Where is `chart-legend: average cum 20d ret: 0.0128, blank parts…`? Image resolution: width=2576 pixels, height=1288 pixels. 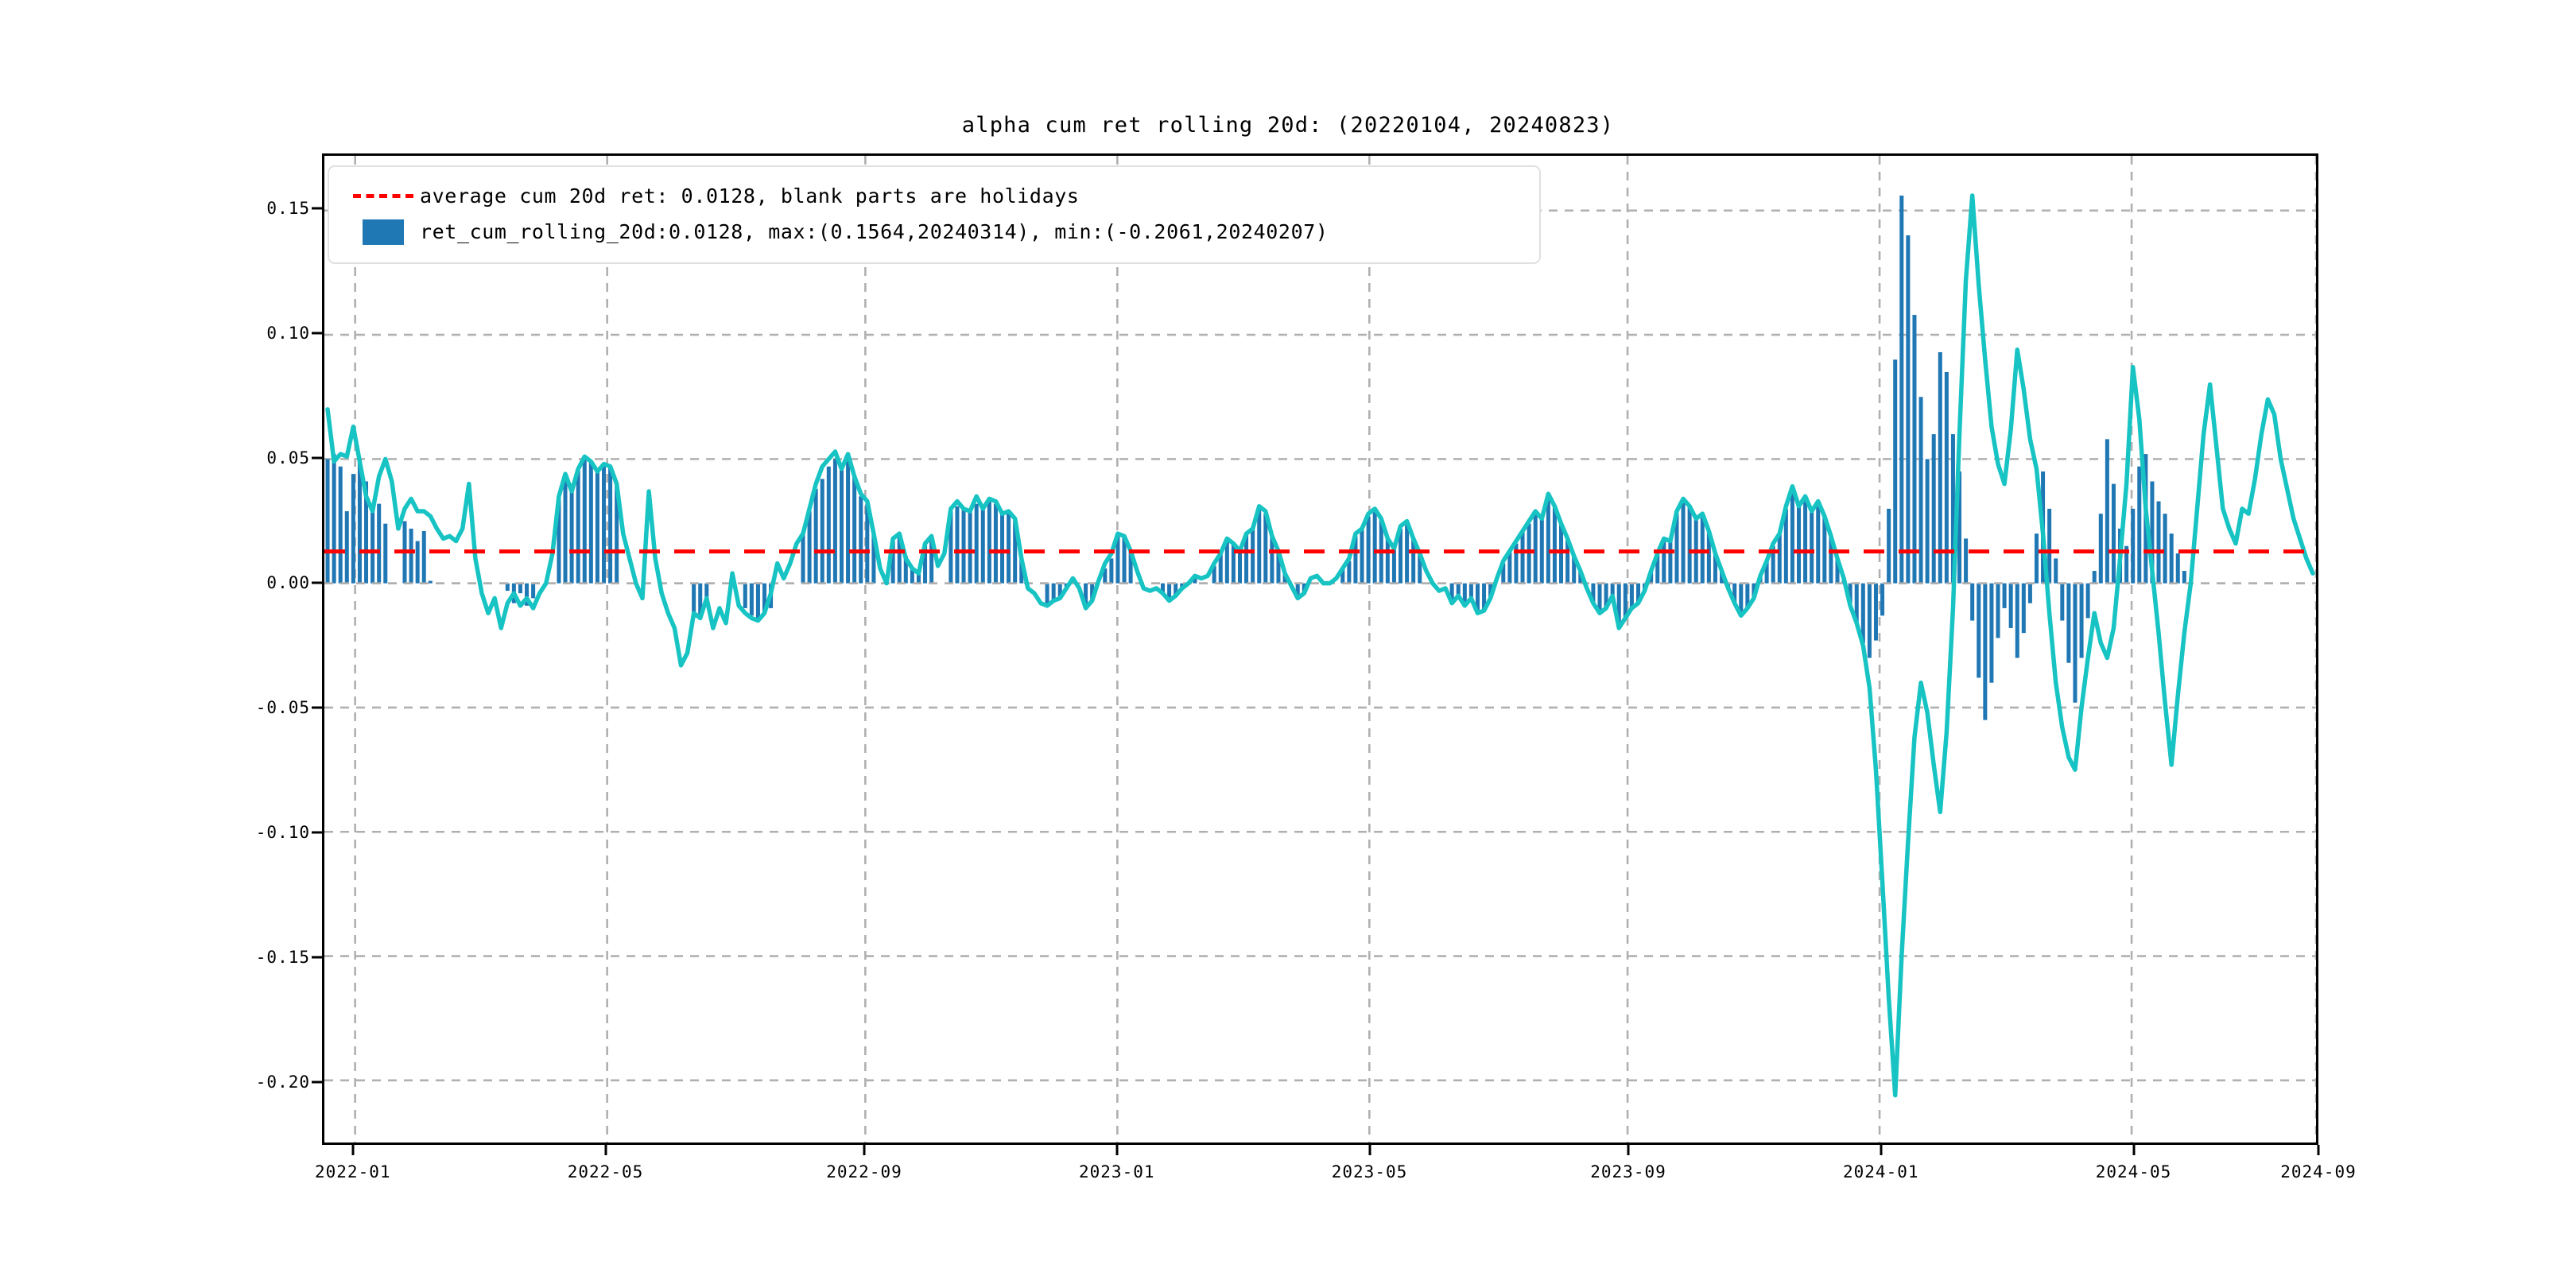 chart-legend: average cum 20d ret: 0.0128, blank parts… is located at coordinates (934, 215).